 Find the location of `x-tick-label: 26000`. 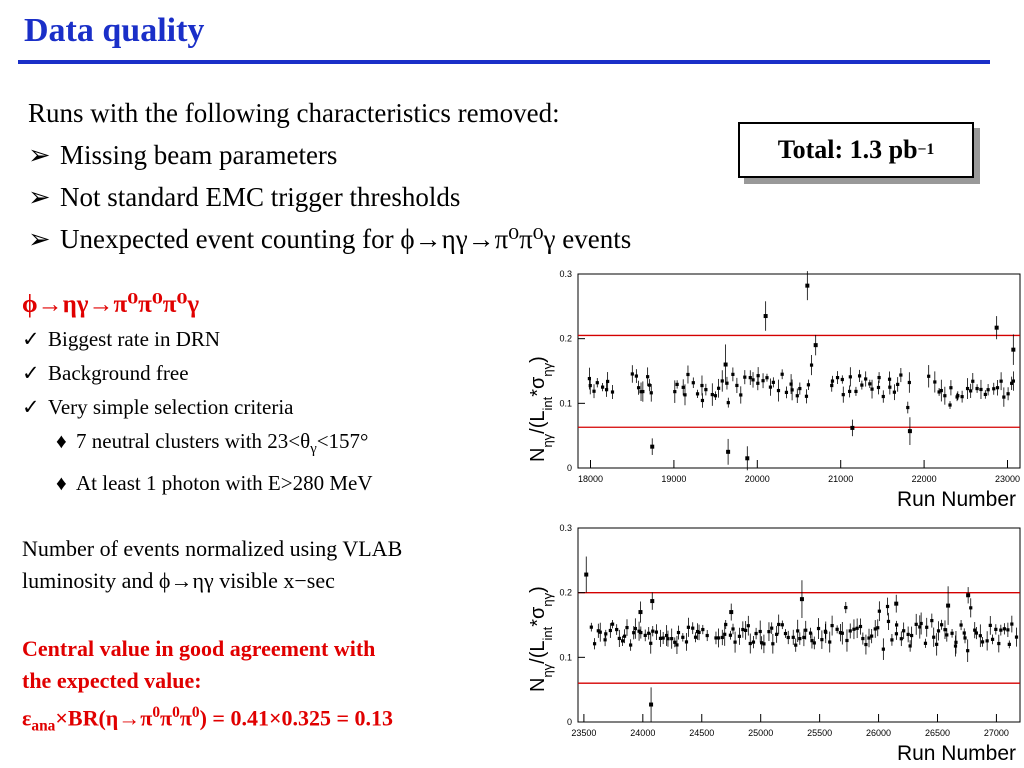

x-tick-label: 26000 is located at coordinates (878, 733).